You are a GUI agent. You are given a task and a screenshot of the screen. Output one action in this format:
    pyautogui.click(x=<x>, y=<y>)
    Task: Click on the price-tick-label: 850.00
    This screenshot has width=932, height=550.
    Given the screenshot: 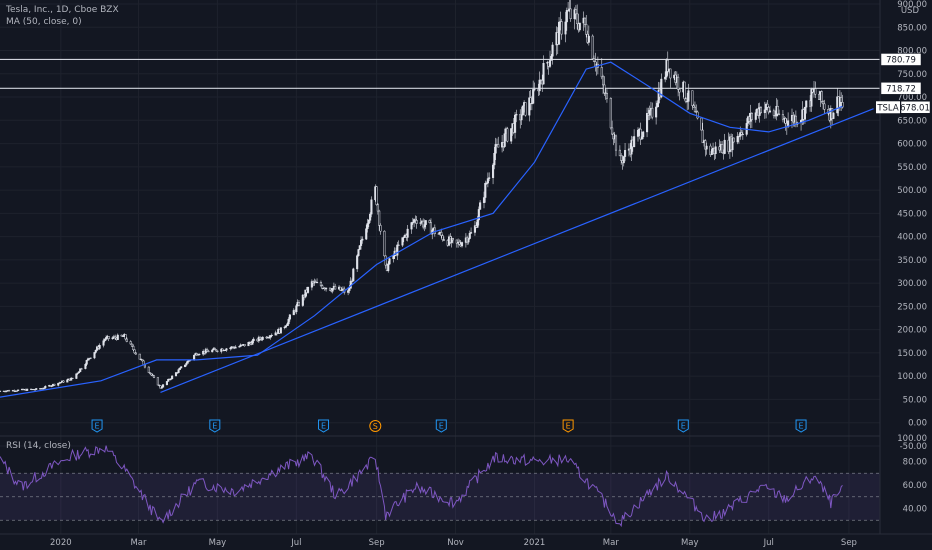 What is the action you would take?
    pyautogui.click(x=912, y=28)
    